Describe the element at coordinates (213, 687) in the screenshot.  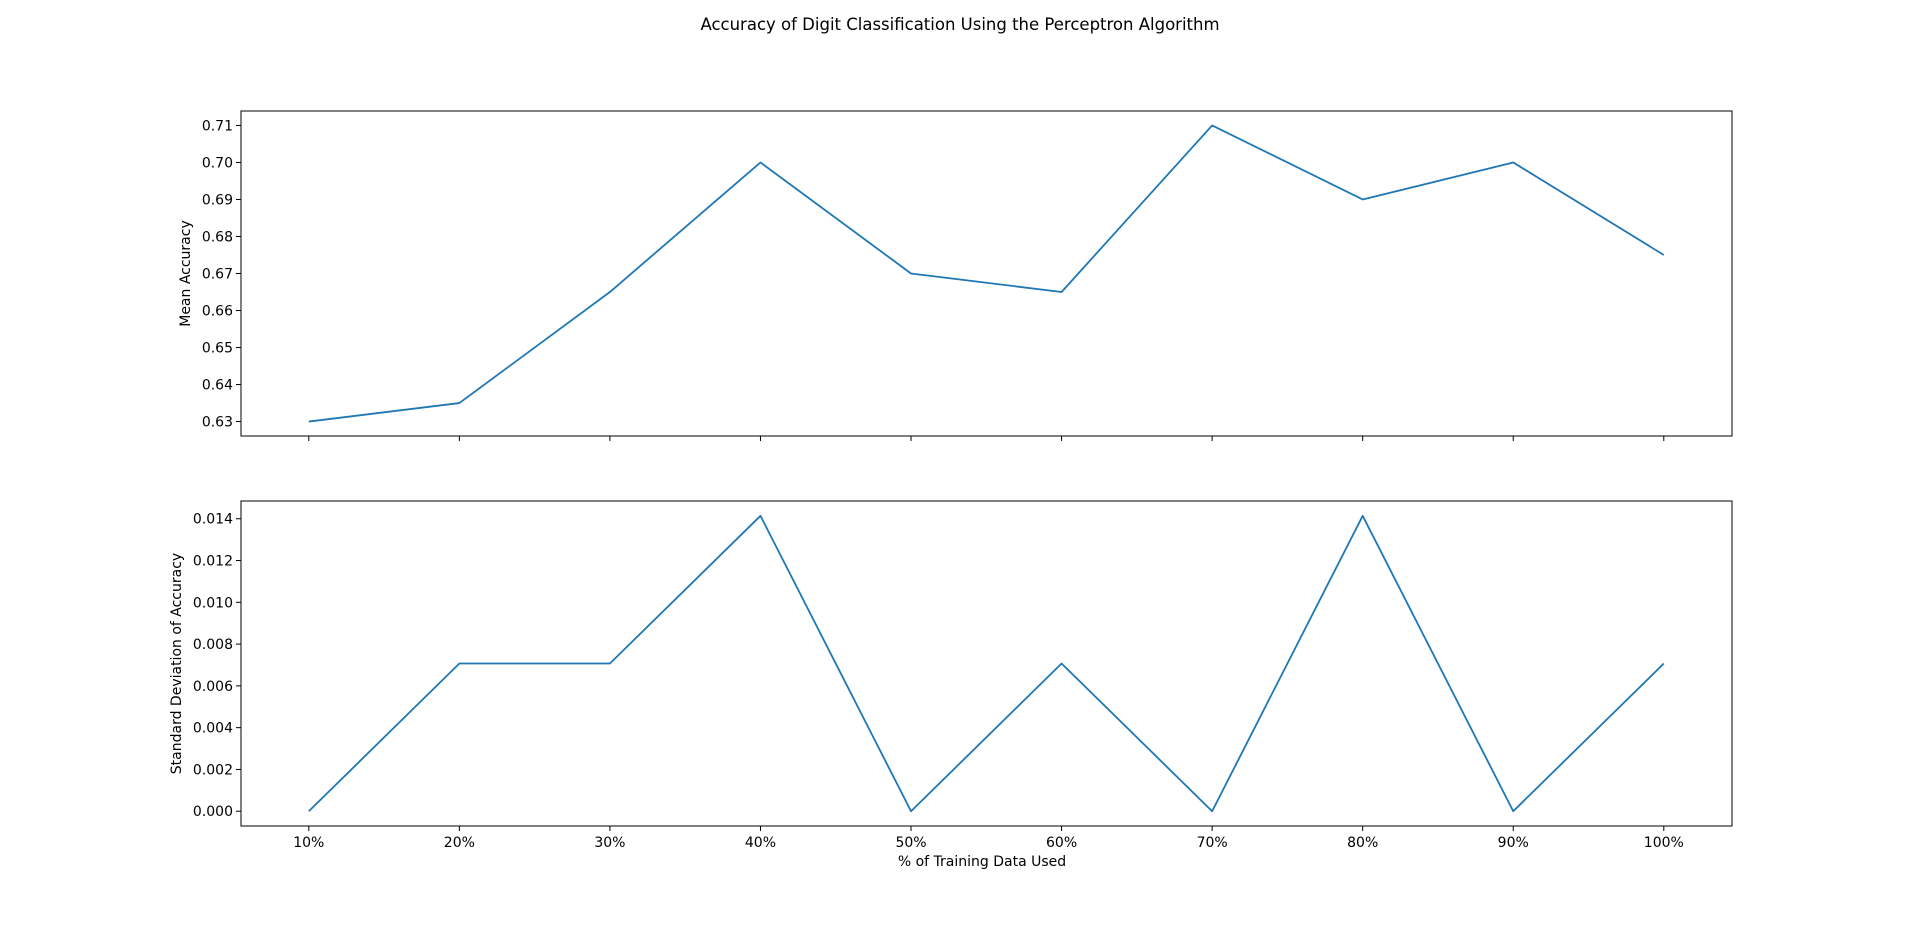
I see `y-tick-label: 0.006` at that location.